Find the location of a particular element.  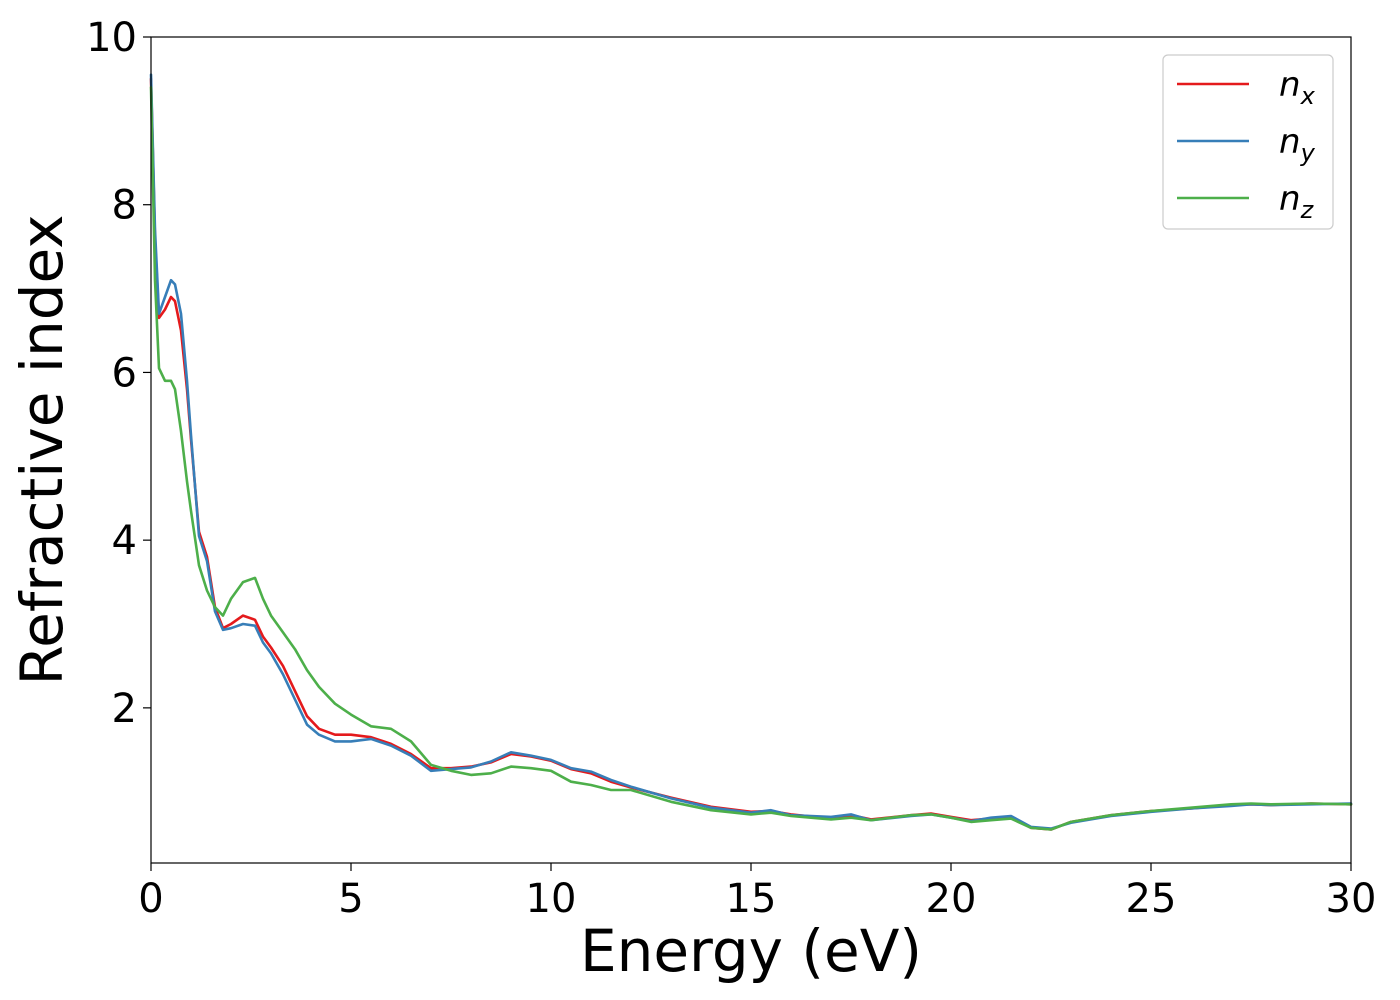

legend-label-z: nz is located at coordinates (1297, 201).